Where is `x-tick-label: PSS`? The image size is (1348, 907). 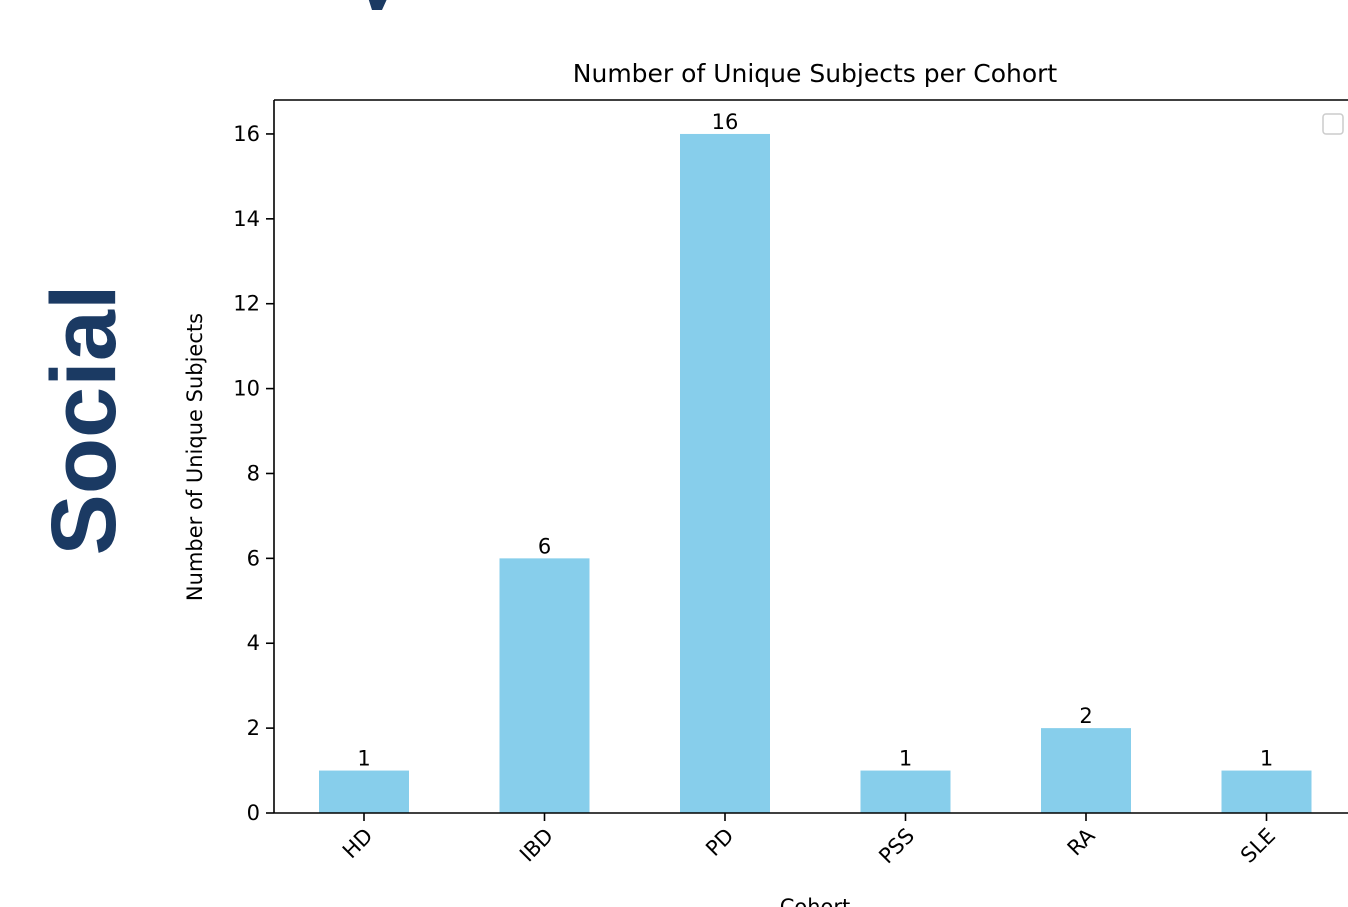
x-tick-label: PSS is located at coordinates (896, 846).